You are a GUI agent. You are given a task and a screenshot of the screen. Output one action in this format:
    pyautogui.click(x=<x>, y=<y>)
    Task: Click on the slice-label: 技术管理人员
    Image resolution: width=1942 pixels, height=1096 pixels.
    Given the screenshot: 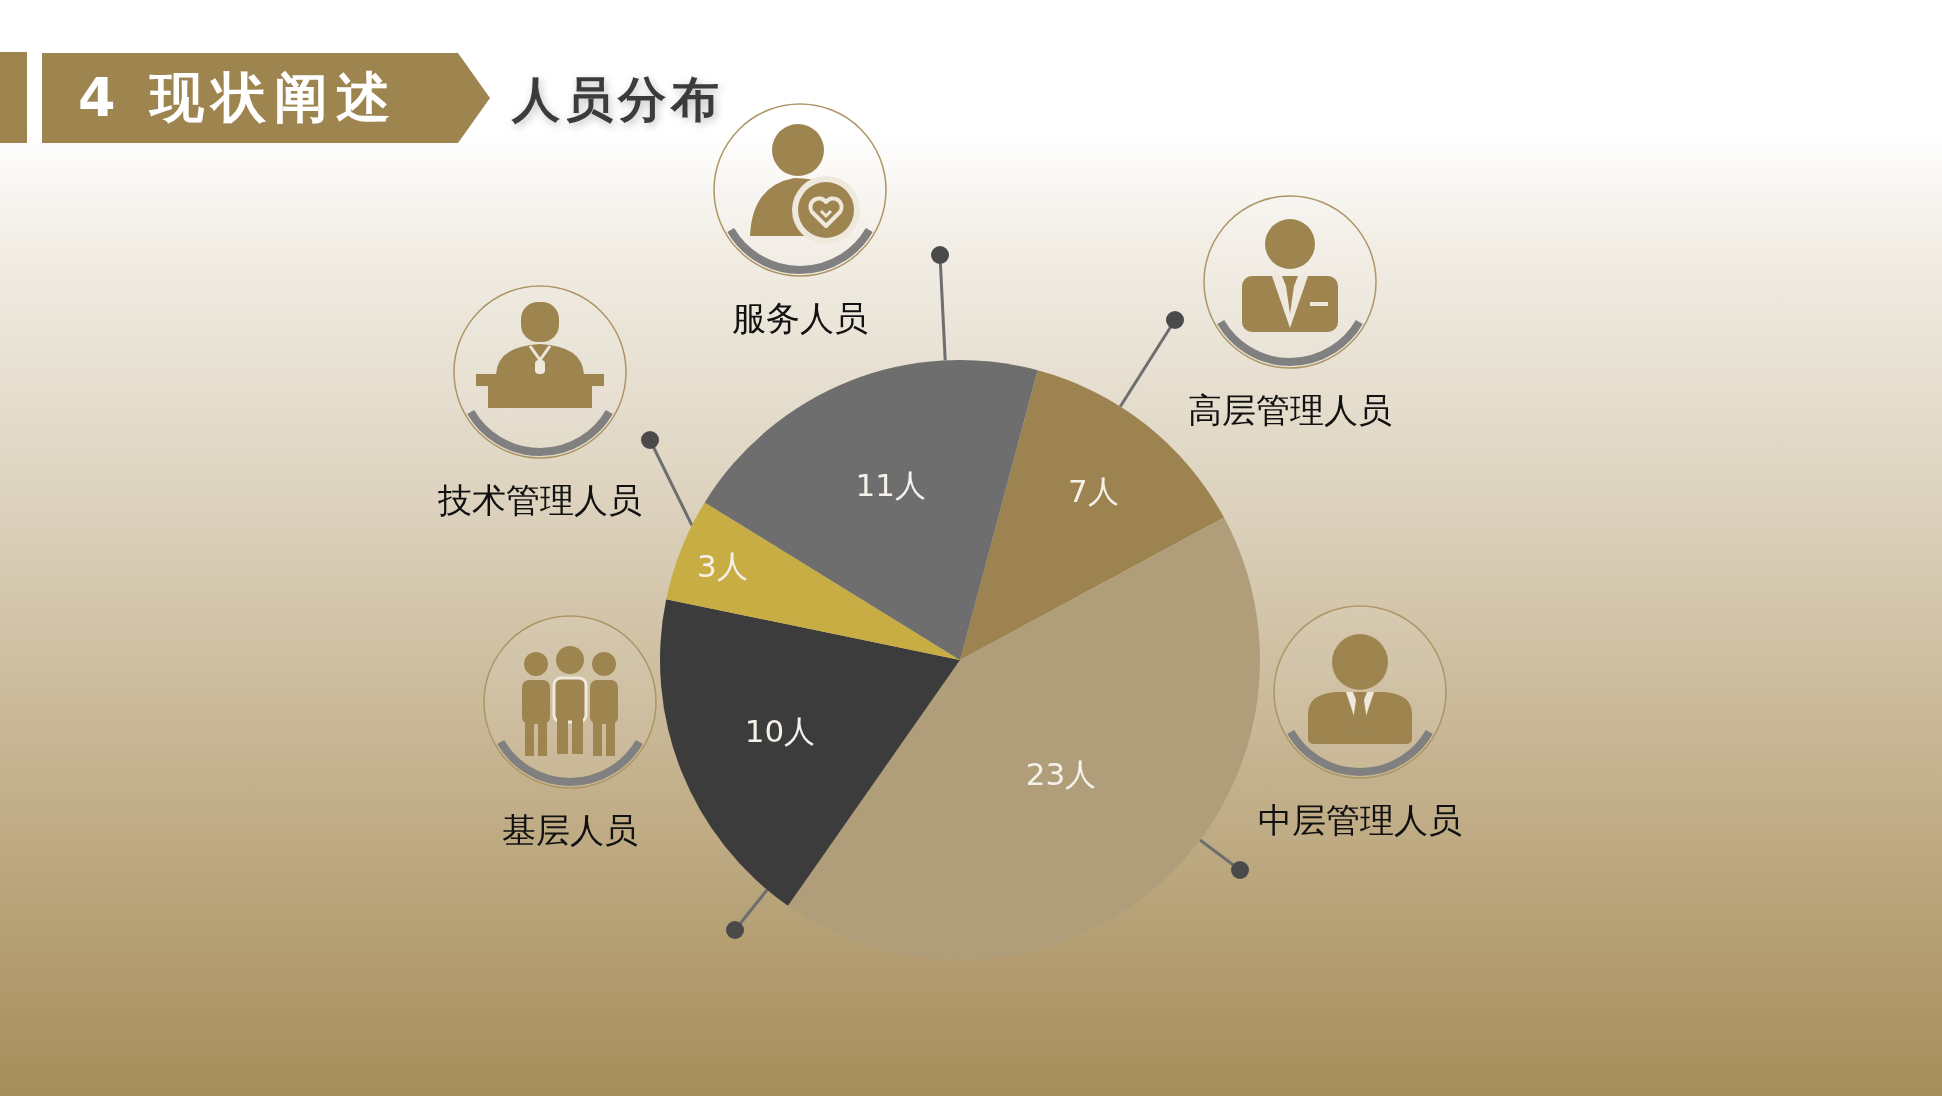 What is the action you would take?
    pyautogui.click(x=540, y=500)
    